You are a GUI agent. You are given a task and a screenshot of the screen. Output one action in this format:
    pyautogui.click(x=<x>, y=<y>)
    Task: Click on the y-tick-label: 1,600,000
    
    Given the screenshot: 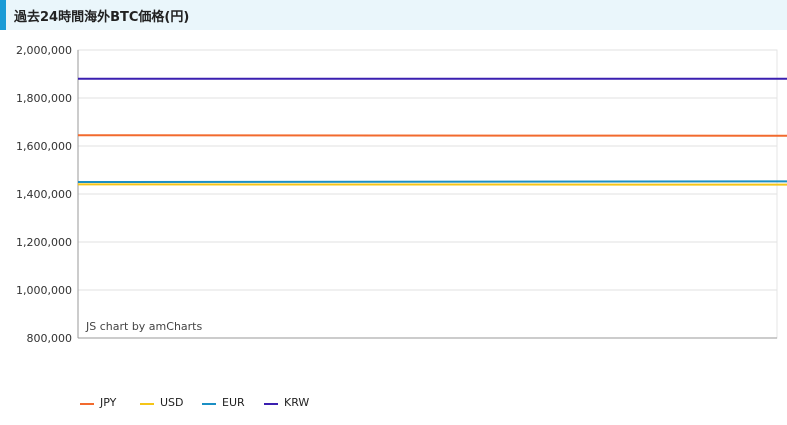 What is the action you would take?
    pyautogui.click(x=44, y=146)
    